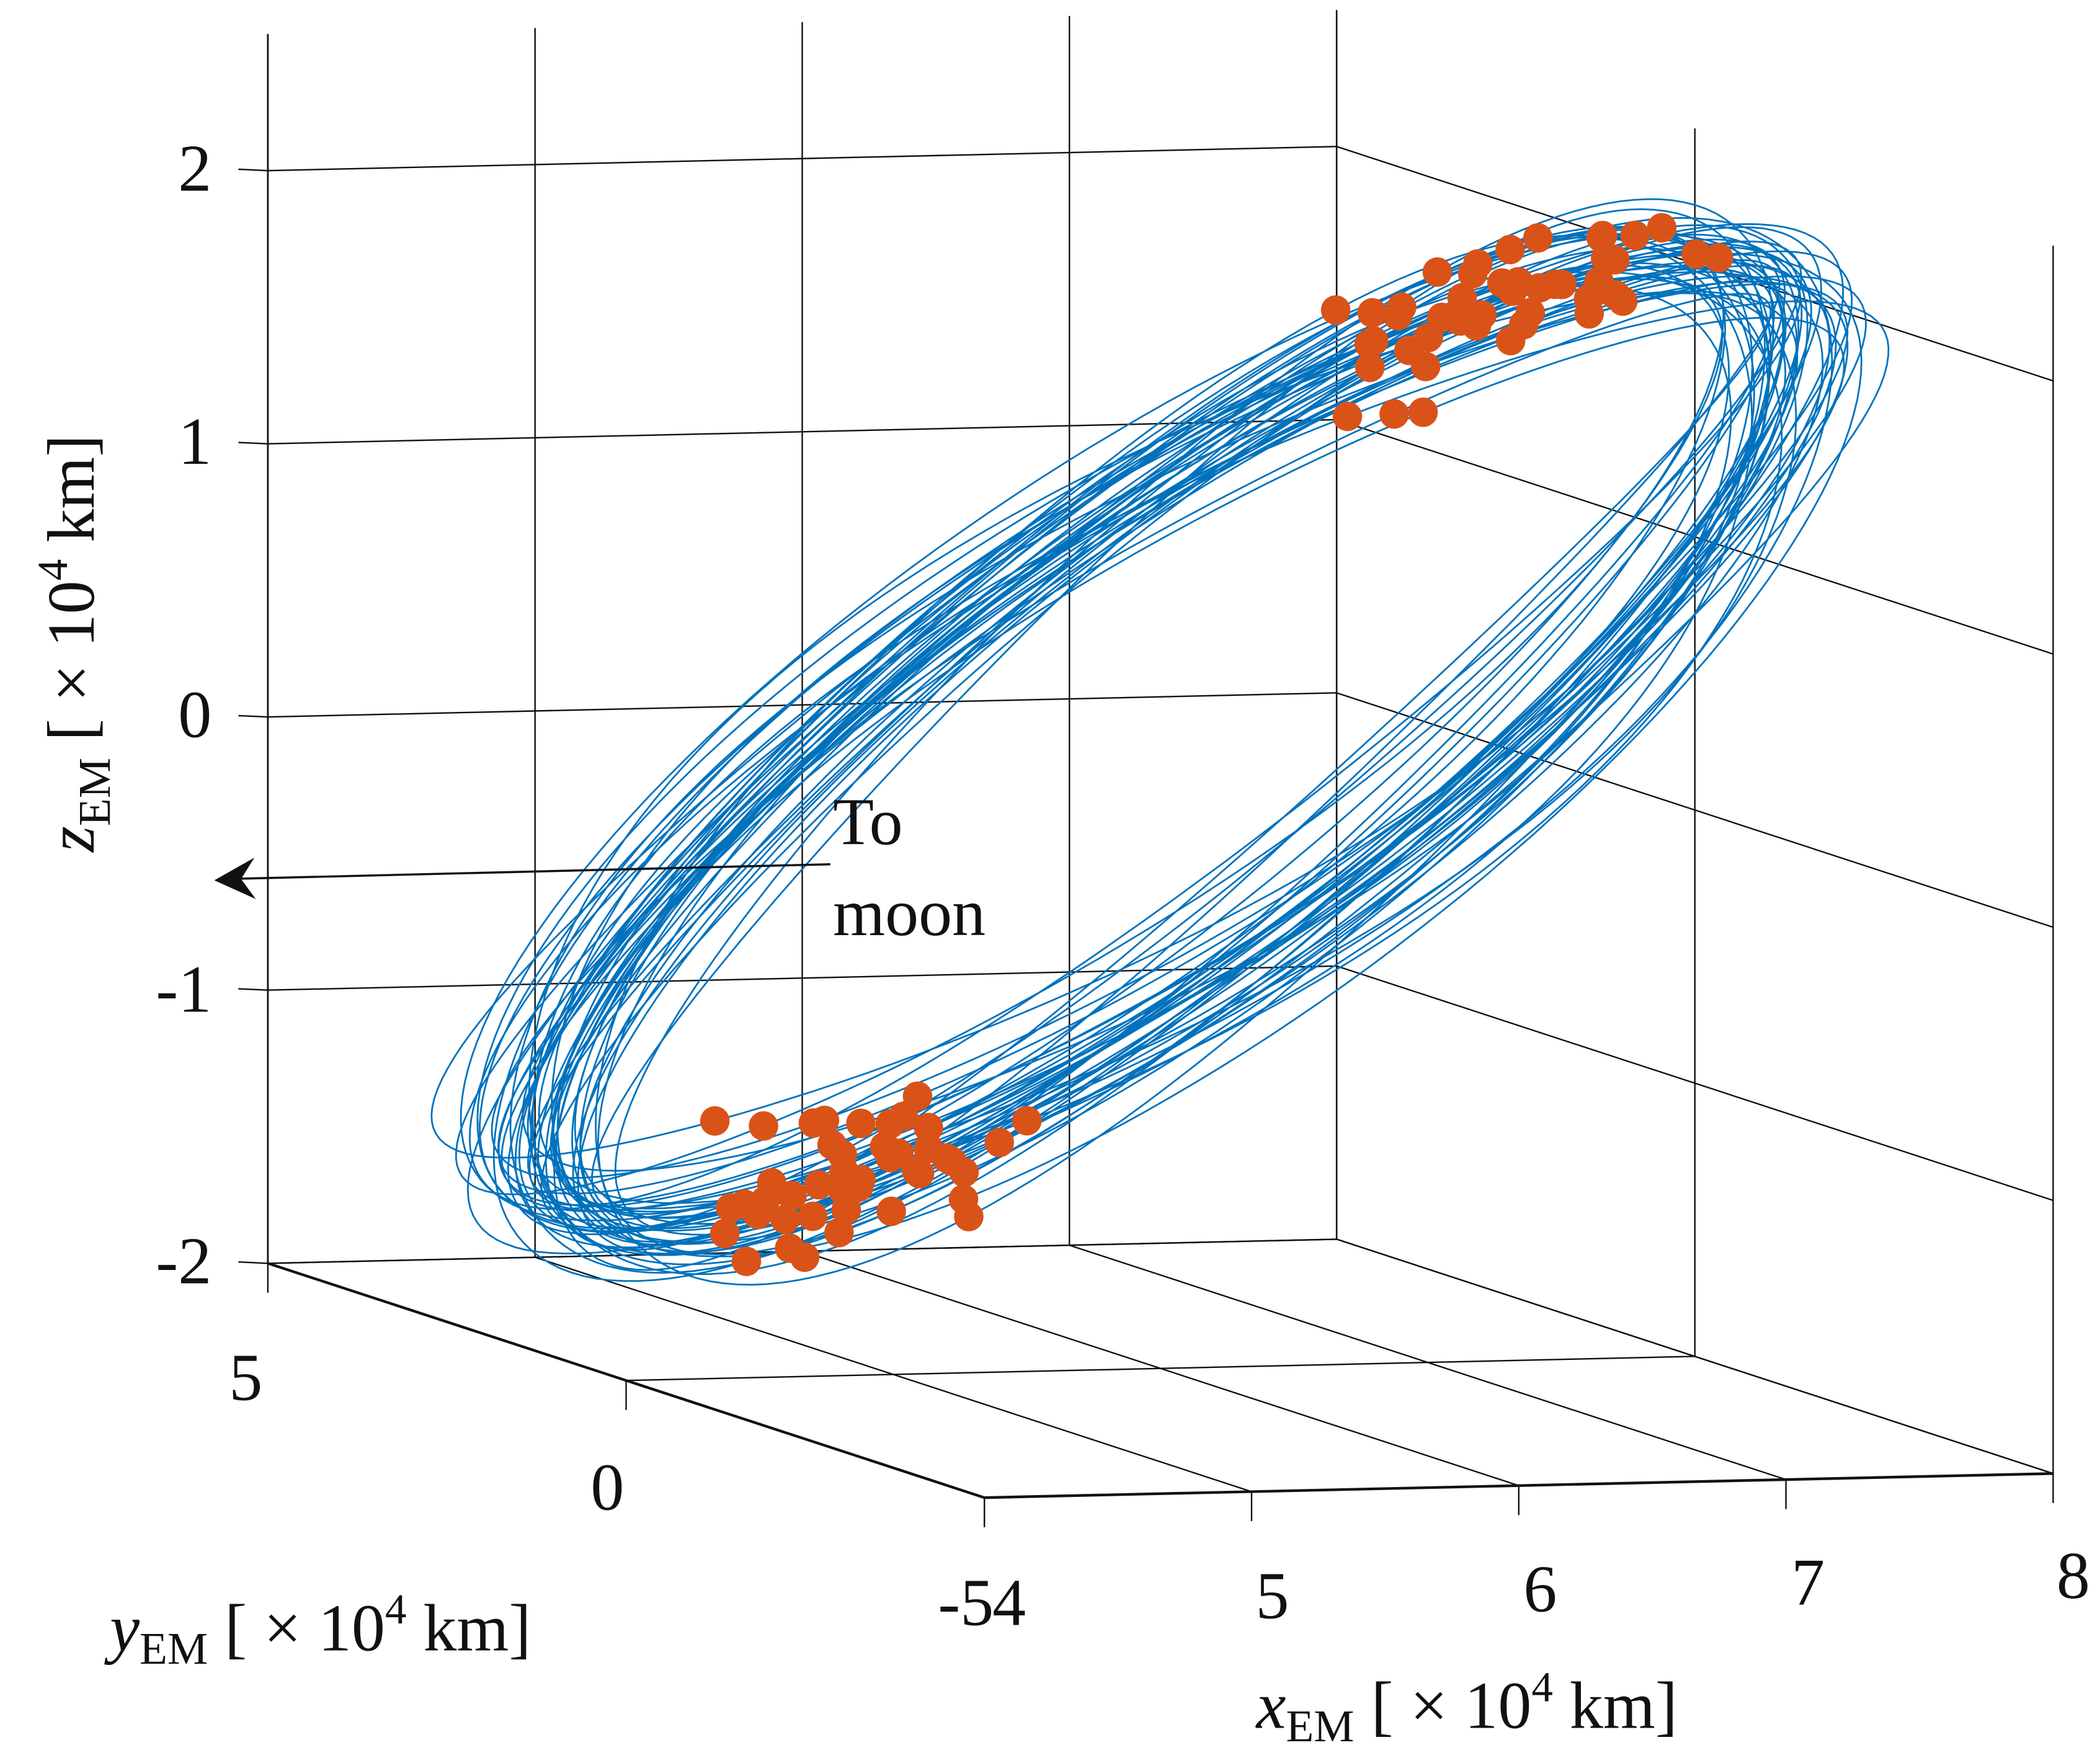  I want to click on y-label-var: y, so click(122, 1628).